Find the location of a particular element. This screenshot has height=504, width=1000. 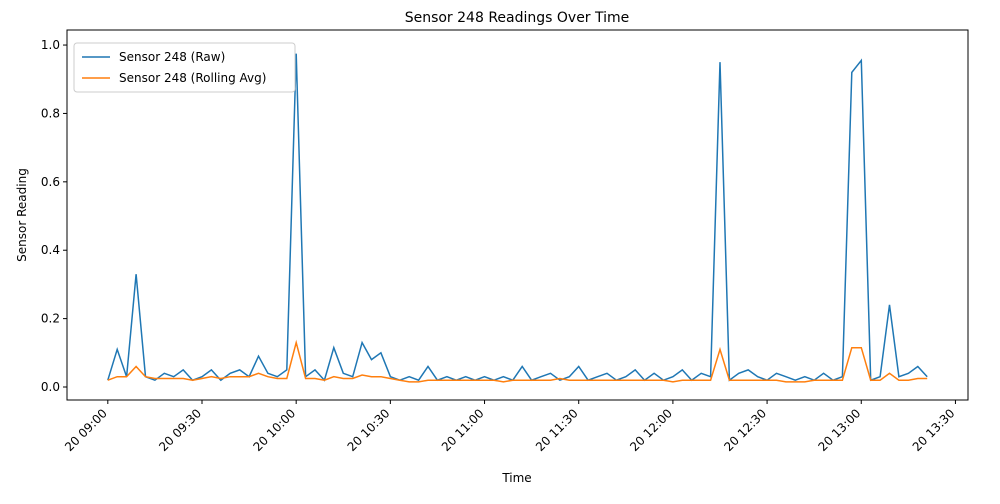

x-tick-label: 20 13:00 is located at coordinates (840, 430).